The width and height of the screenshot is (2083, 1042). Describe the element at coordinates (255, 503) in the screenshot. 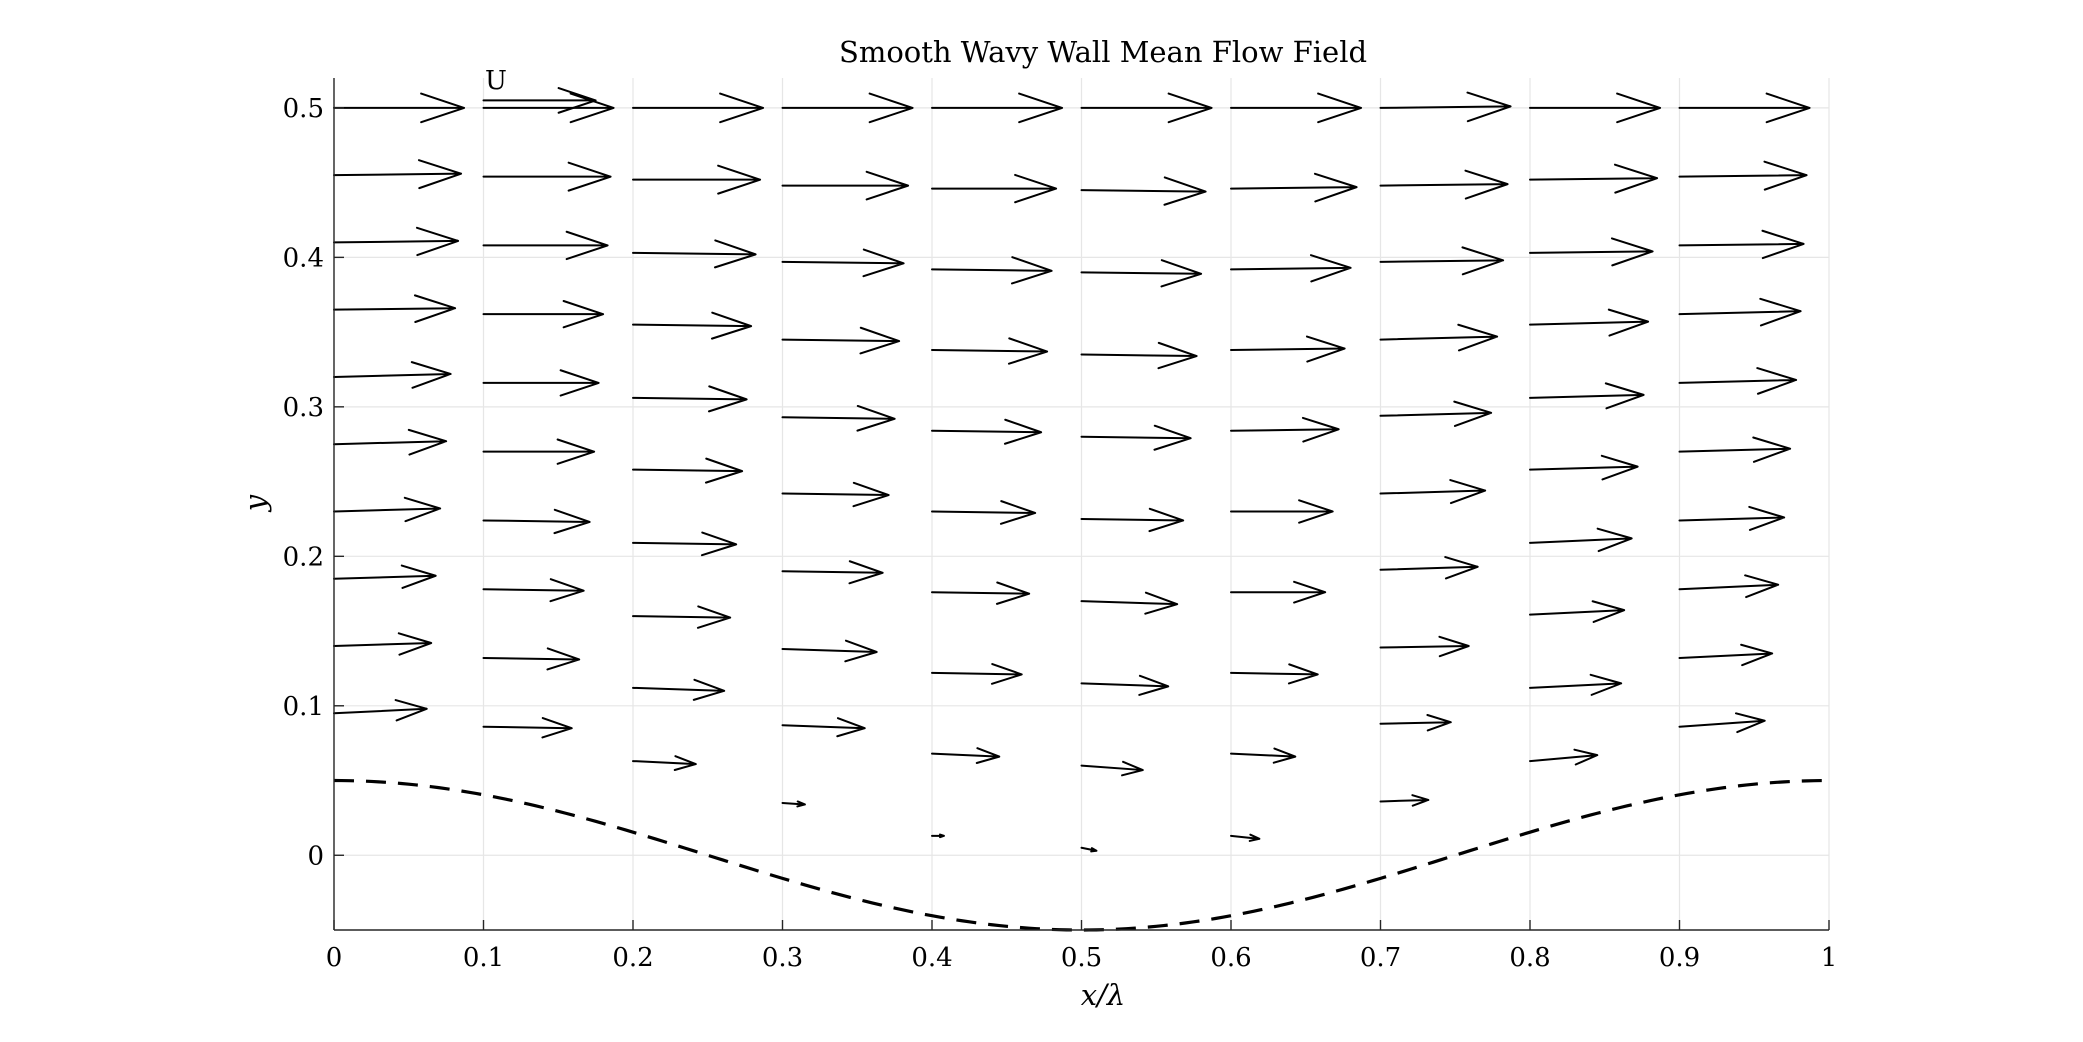

I see `y-axis-label: y` at that location.